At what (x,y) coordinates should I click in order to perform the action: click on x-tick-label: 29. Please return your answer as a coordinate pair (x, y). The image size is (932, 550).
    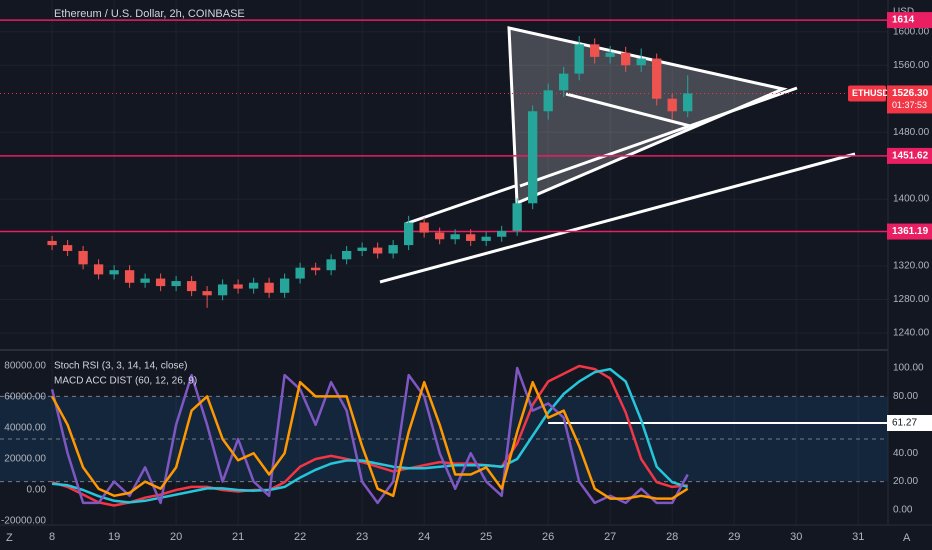
    Looking at the image, I should click on (734, 537).